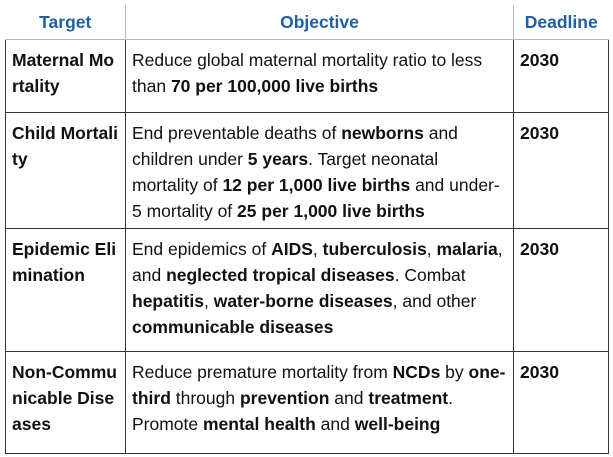  I want to click on objective-text: . Target neonatal mortality of, so click(285, 172).